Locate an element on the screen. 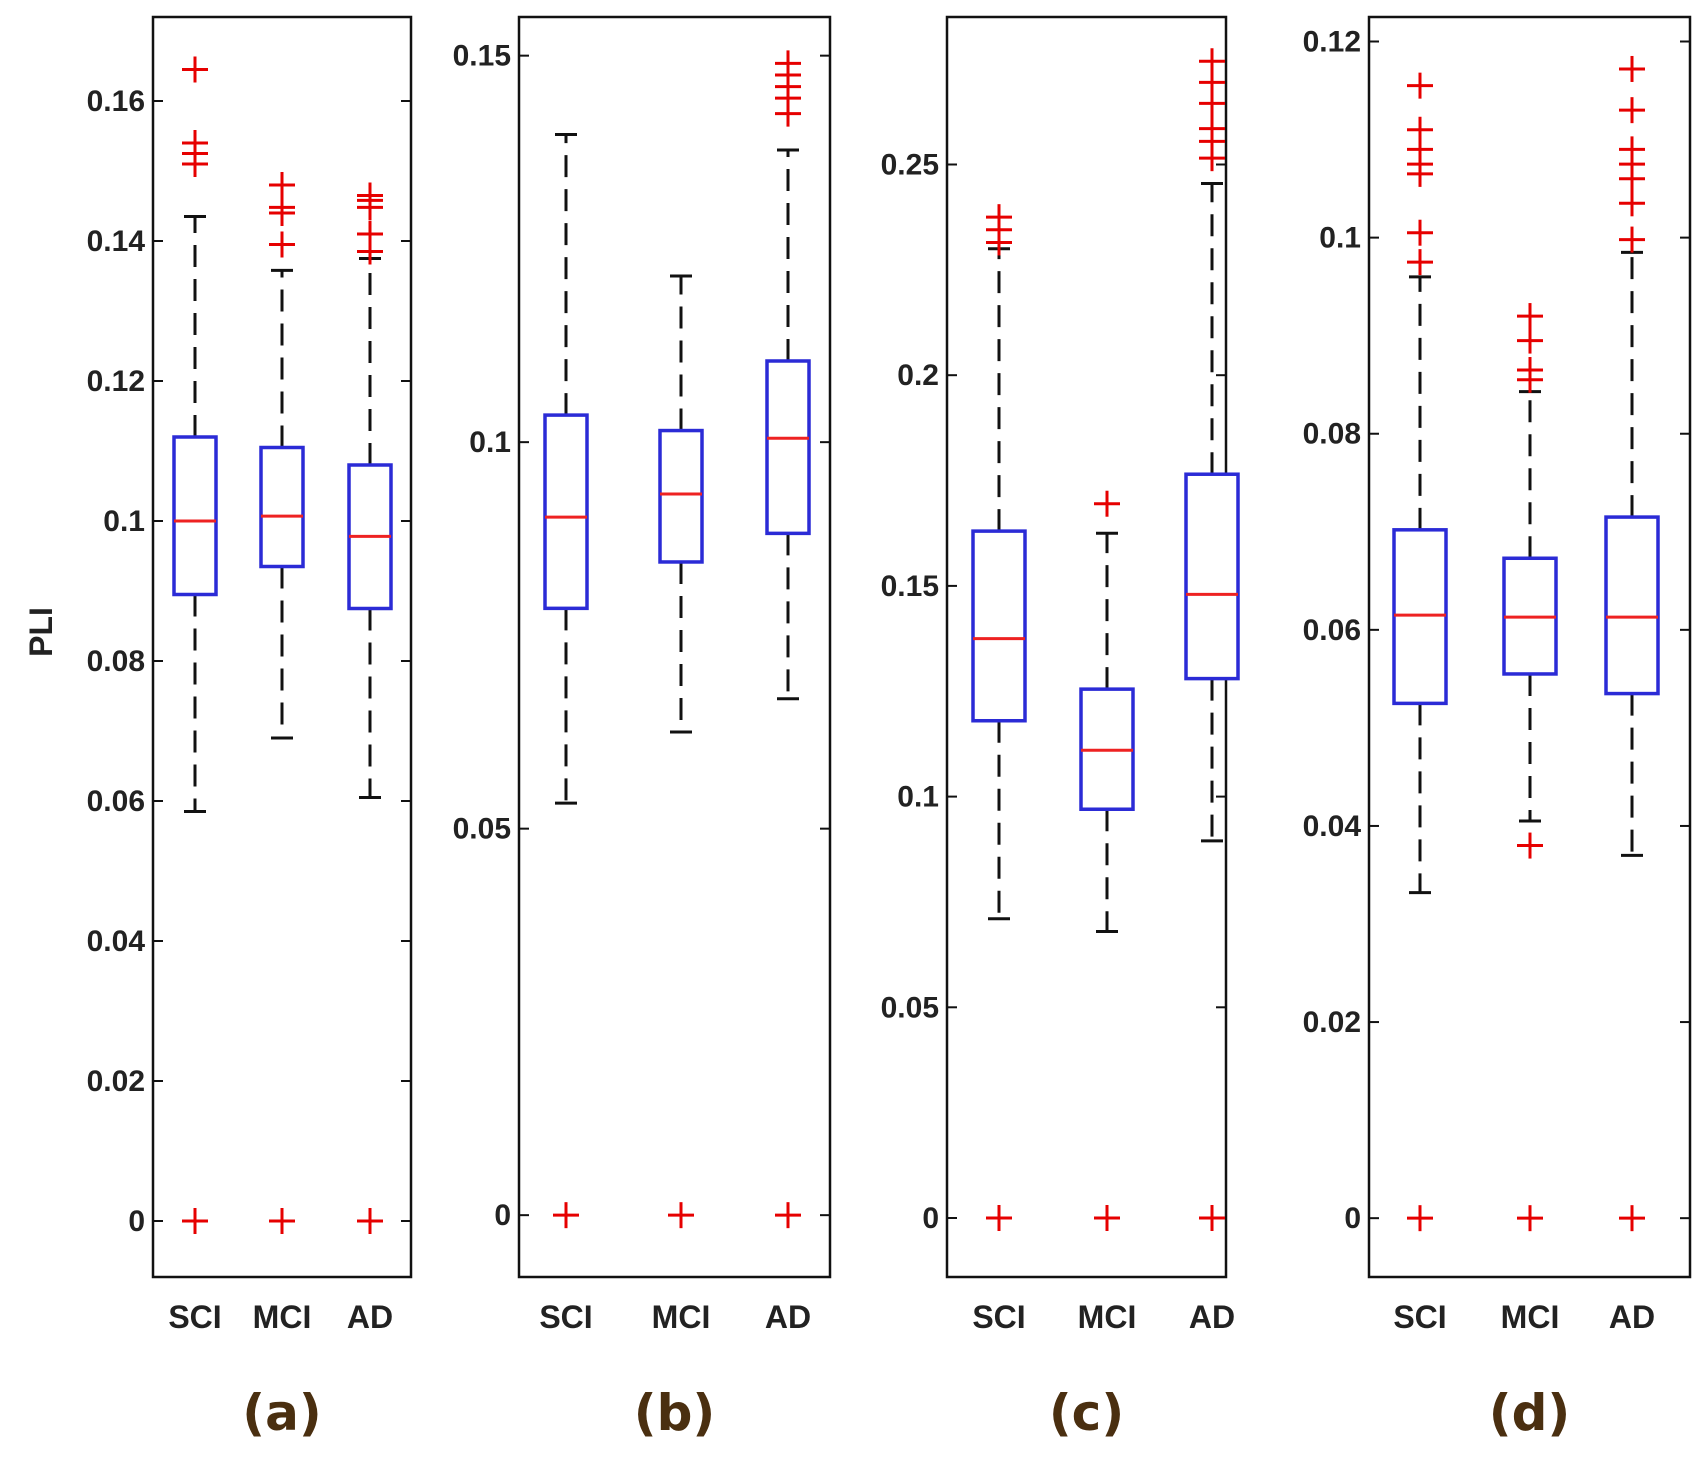  panel-label: (d) is located at coordinates (1530, 1413).